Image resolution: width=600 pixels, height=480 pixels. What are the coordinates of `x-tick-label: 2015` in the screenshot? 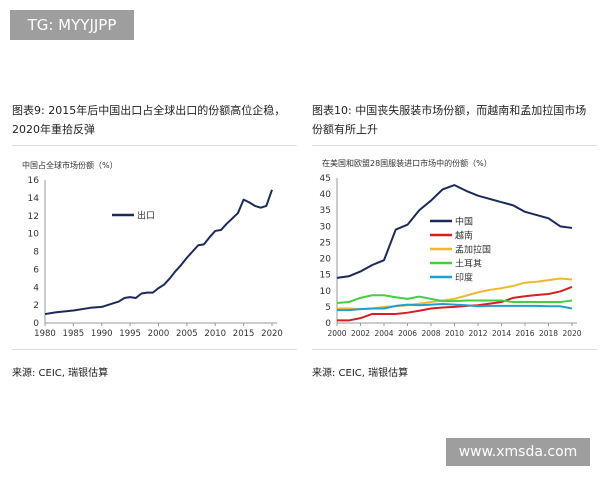 It's located at (244, 334).